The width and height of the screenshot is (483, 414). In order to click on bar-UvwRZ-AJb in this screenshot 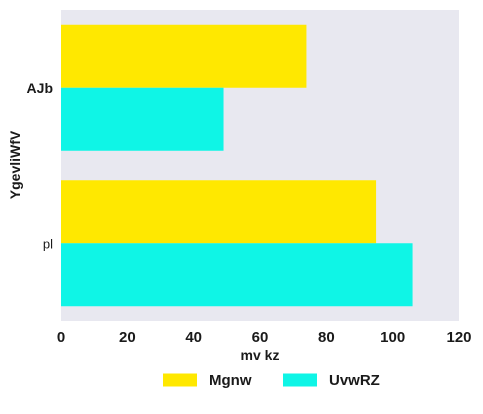, I will do `click(142, 119)`.